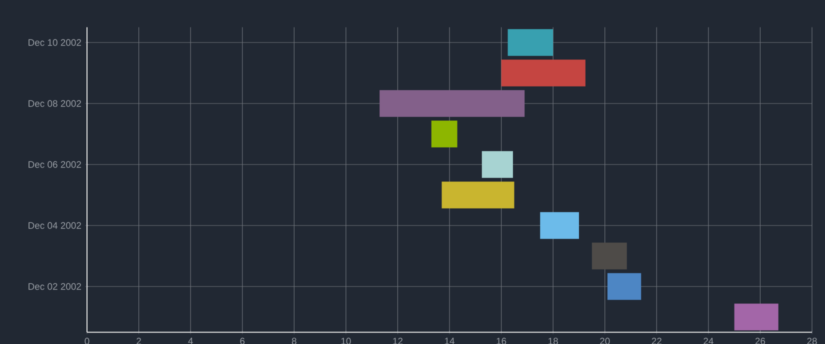 This screenshot has height=344, width=825. I want to click on x-tick-label: 20, so click(605, 341).